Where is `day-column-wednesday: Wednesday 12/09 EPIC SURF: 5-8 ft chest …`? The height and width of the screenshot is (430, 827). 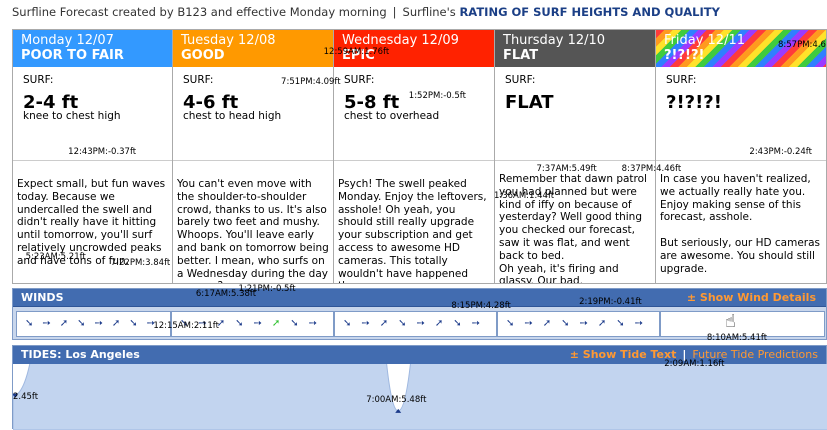
day-column-wednesday: Wednesday 12/09 EPIC SURF: 5-8 ft chest … is located at coordinates (414, 156).